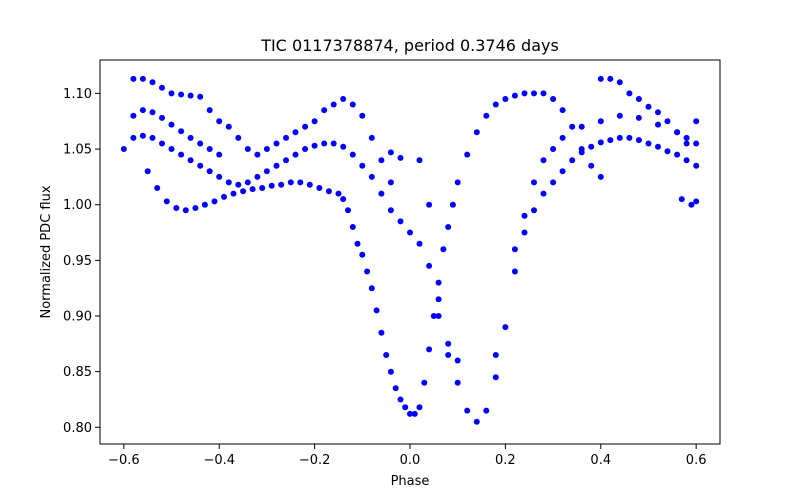 This screenshot has width=800, height=500. What do you see at coordinates (77, 94) in the screenshot?
I see `y-tick-label: 1.10` at bounding box center [77, 94].